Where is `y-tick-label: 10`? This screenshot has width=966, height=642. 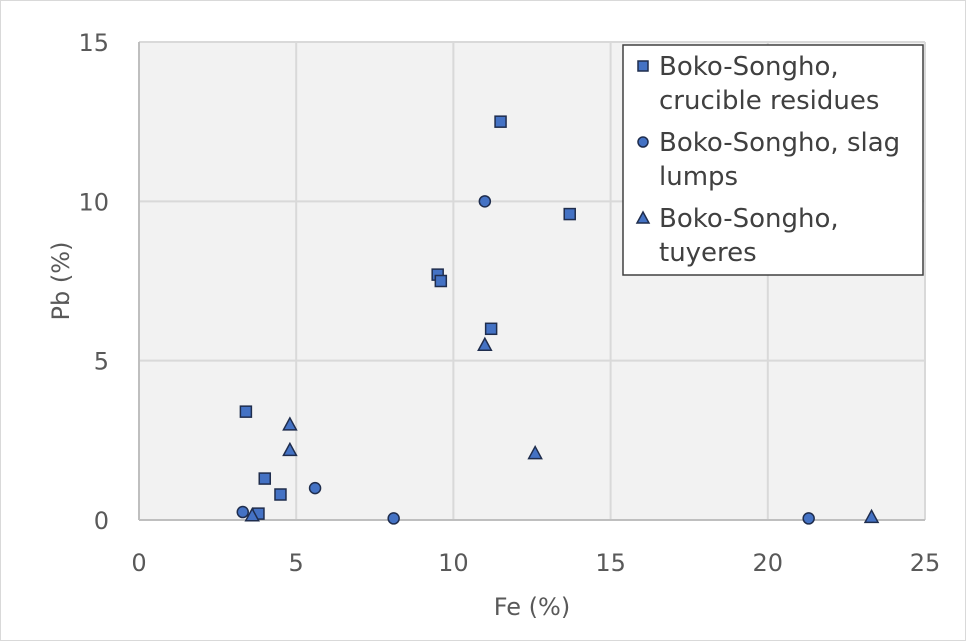 y-tick-label: 10 is located at coordinates (93, 202).